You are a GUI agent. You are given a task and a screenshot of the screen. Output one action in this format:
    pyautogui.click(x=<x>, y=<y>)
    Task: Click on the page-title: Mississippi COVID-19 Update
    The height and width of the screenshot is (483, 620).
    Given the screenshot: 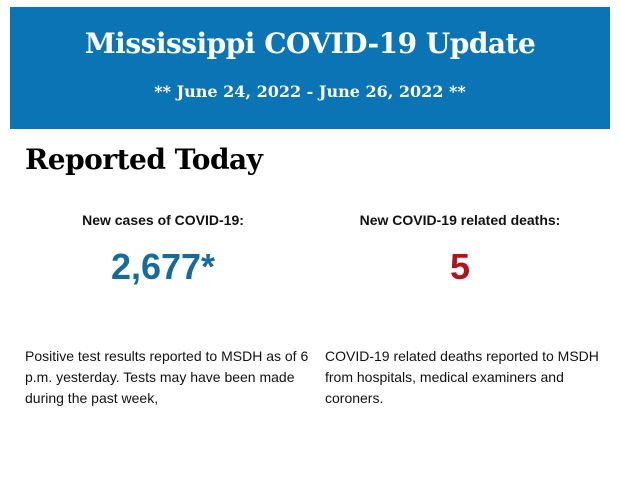 What is the action you would take?
    pyautogui.click(x=310, y=43)
    